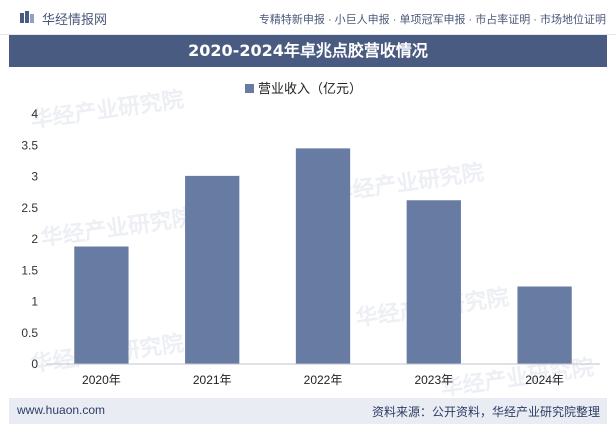  What do you see at coordinates (34, 364) in the screenshot?
I see `y-tick-label: 0` at bounding box center [34, 364].